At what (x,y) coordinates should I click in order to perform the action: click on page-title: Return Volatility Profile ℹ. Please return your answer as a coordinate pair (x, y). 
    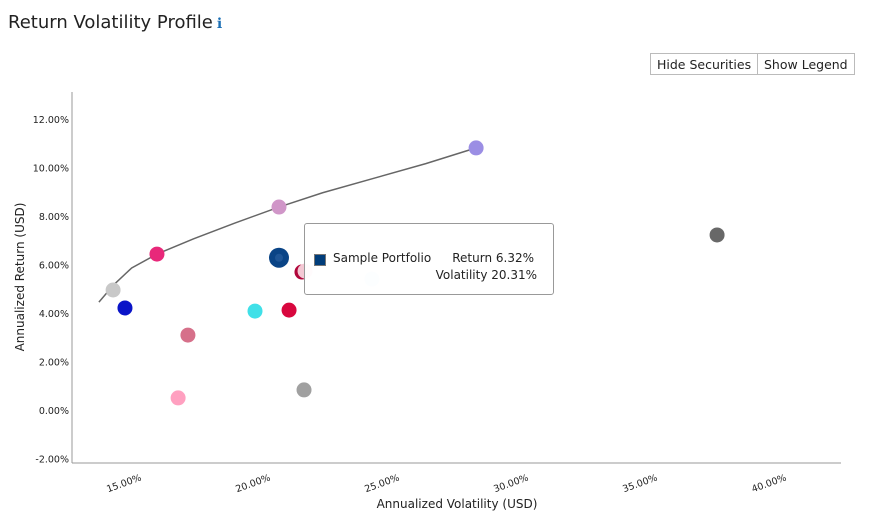
    Looking at the image, I should click on (115, 22).